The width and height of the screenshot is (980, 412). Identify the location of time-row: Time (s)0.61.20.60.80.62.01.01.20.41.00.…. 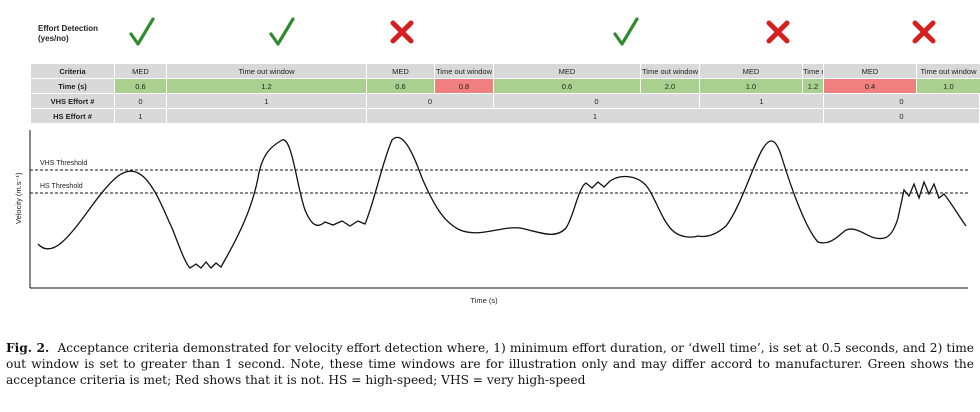
(505, 86).